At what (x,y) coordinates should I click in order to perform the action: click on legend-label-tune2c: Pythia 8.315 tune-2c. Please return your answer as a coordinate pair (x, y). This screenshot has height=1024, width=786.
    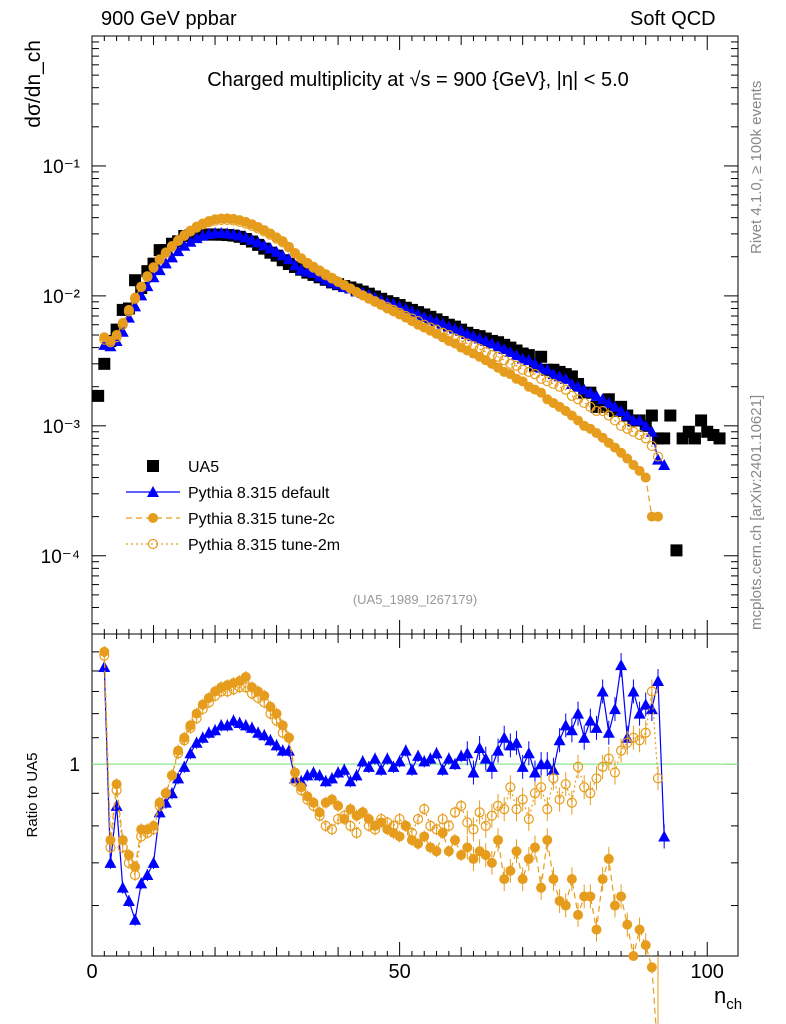
    Looking at the image, I should click on (261, 519).